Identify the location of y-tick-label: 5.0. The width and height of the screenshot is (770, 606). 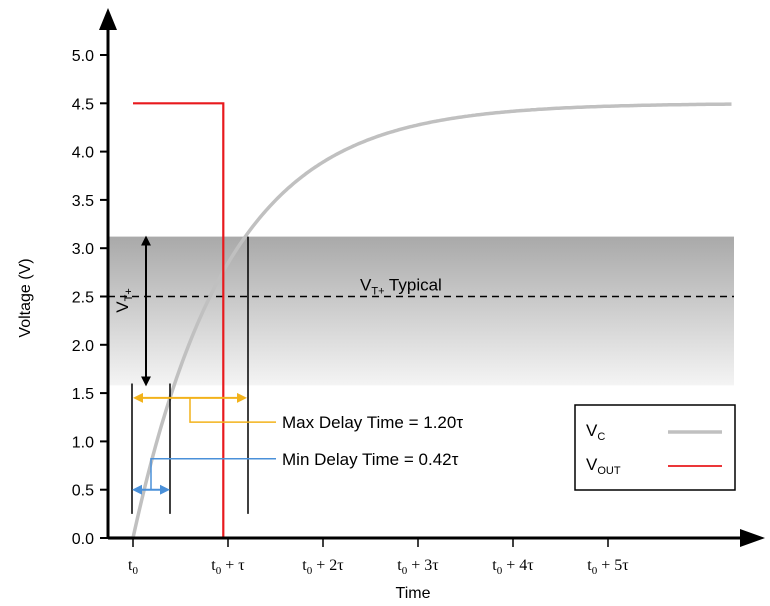
(83, 56).